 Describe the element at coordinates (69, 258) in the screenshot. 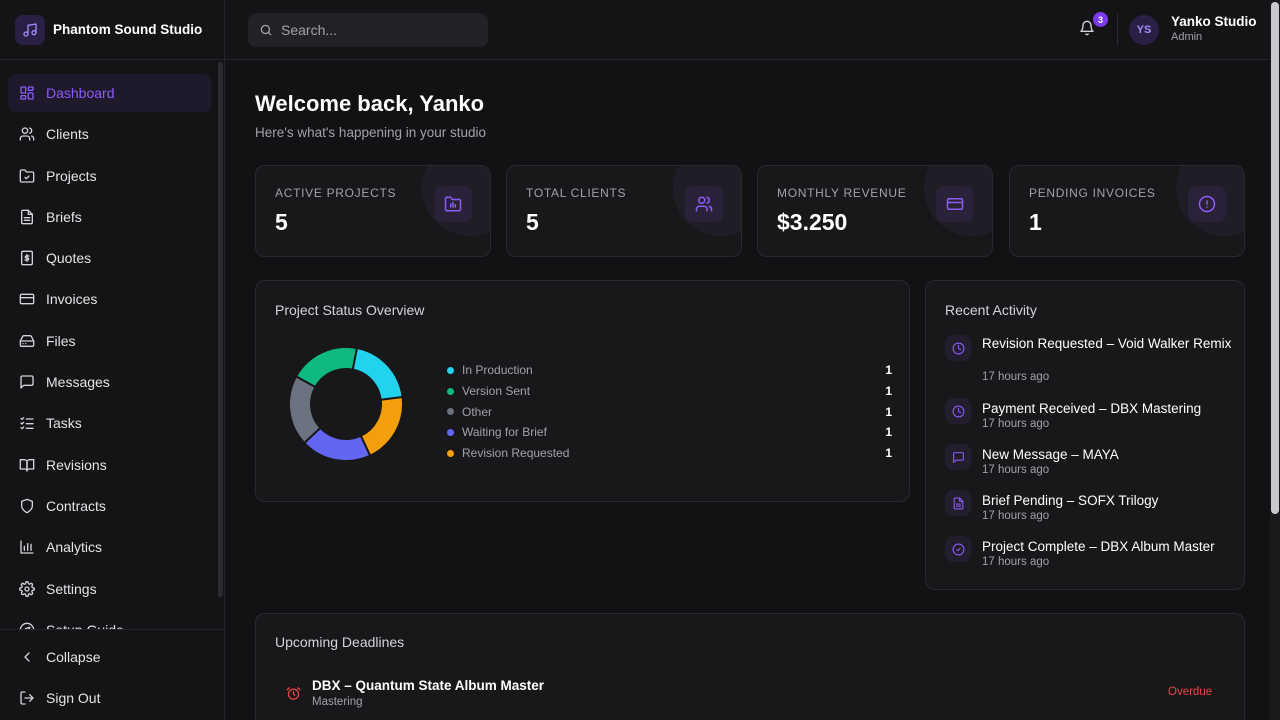

I see `sidebar-item-label: Quotes` at that location.